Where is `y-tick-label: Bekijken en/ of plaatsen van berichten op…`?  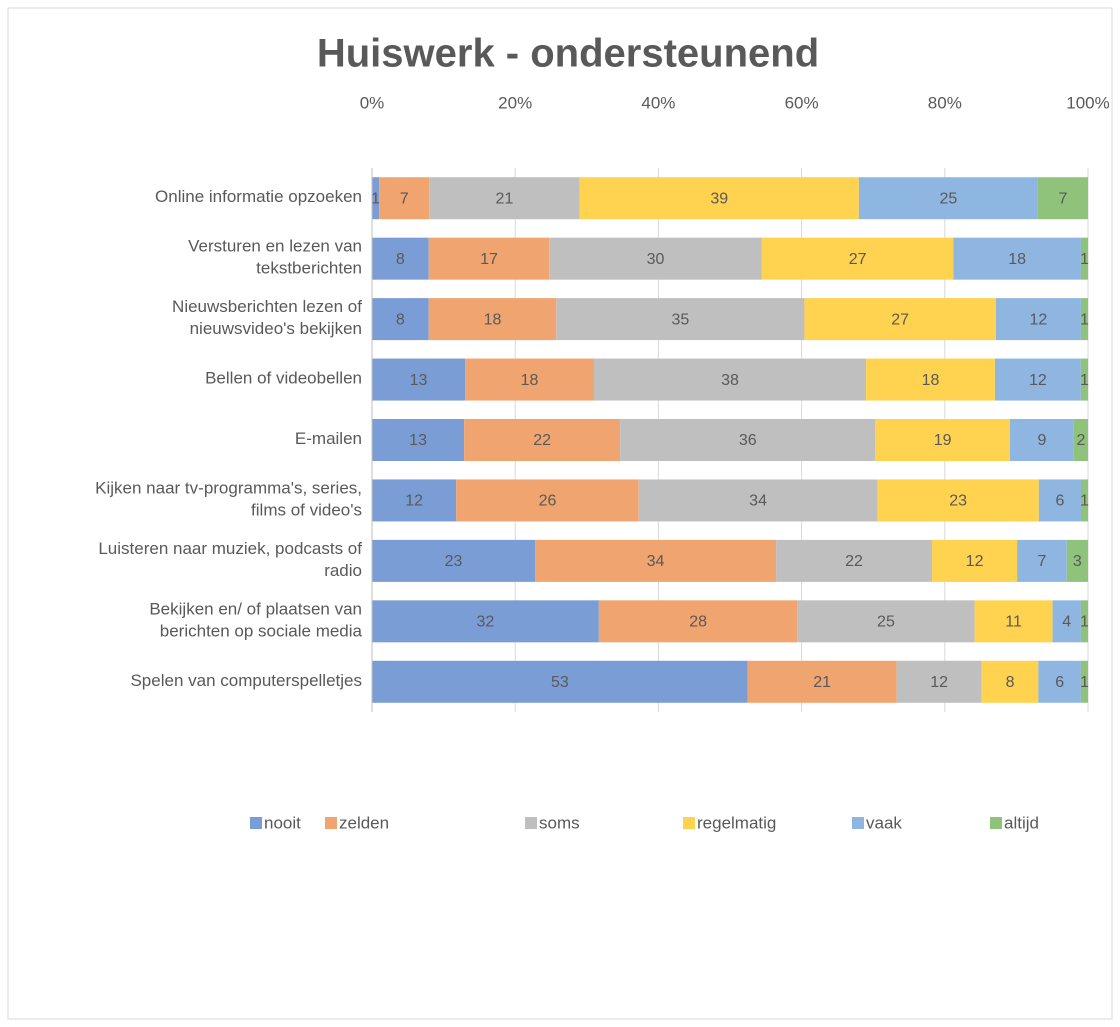
y-tick-label: Bekijken en/ of plaatsen van berichten op… is located at coordinates (255, 620).